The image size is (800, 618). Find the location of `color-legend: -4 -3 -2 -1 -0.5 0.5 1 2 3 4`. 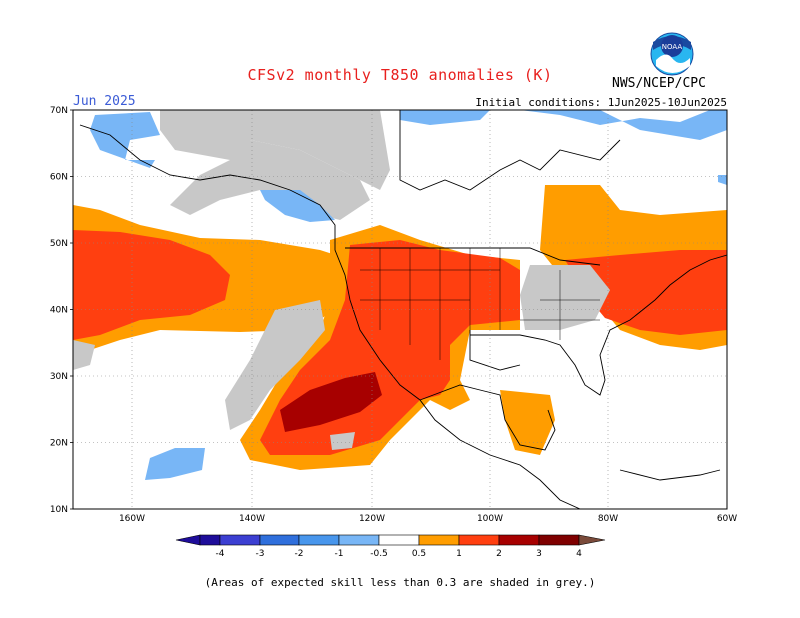

color-legend: -4 -3 -2 -1 -0.5 0.5 1 2 3 4 is located at coordinates (390, 546).